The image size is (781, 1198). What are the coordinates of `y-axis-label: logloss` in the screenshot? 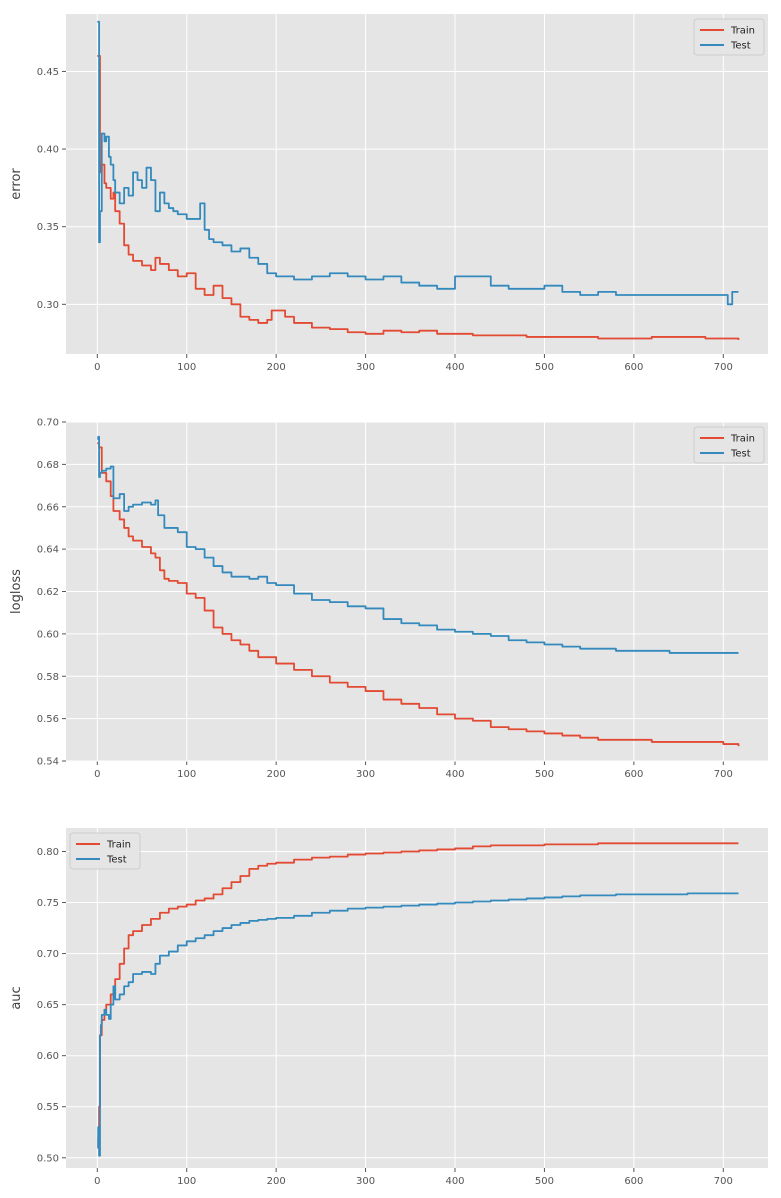 It's located at (16, 591).